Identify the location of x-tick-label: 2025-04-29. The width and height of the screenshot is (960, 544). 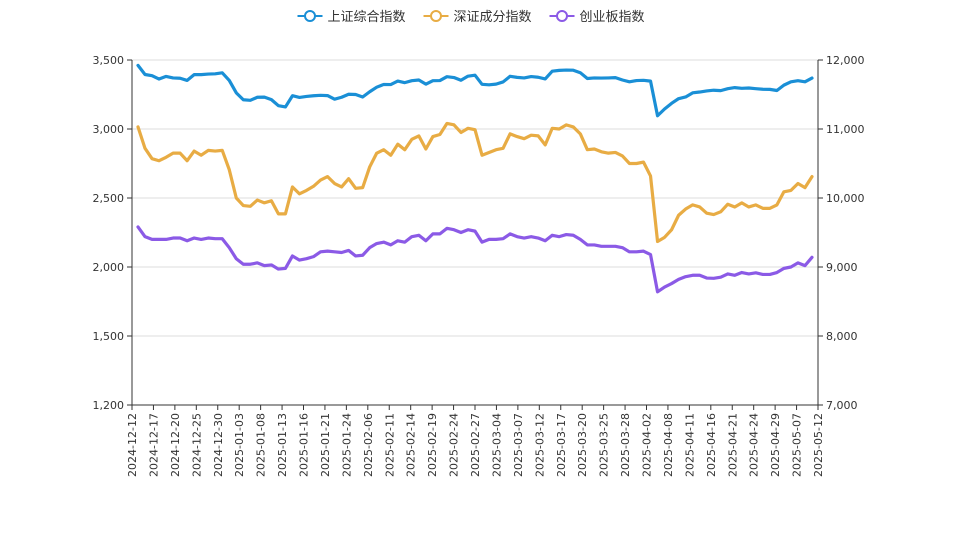
(775, 445).